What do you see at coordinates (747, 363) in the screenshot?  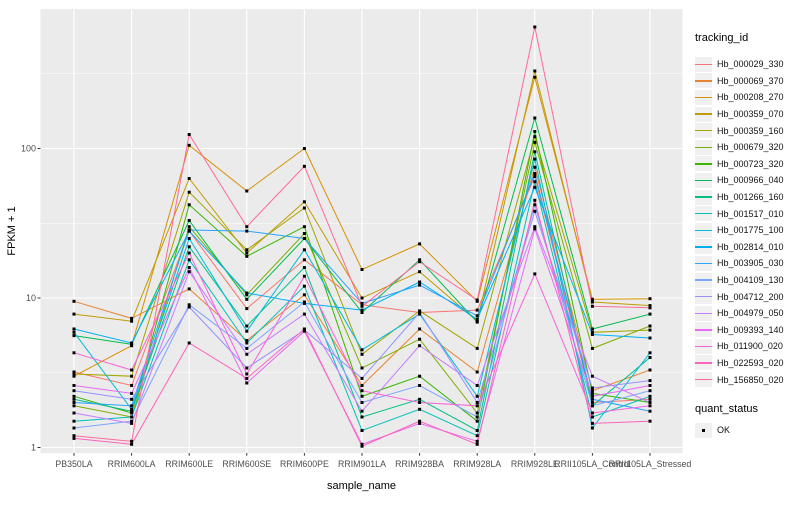 I see `legend-item-Hb_022593_020: Hb_022593_020` at bounding box center [747, 363].